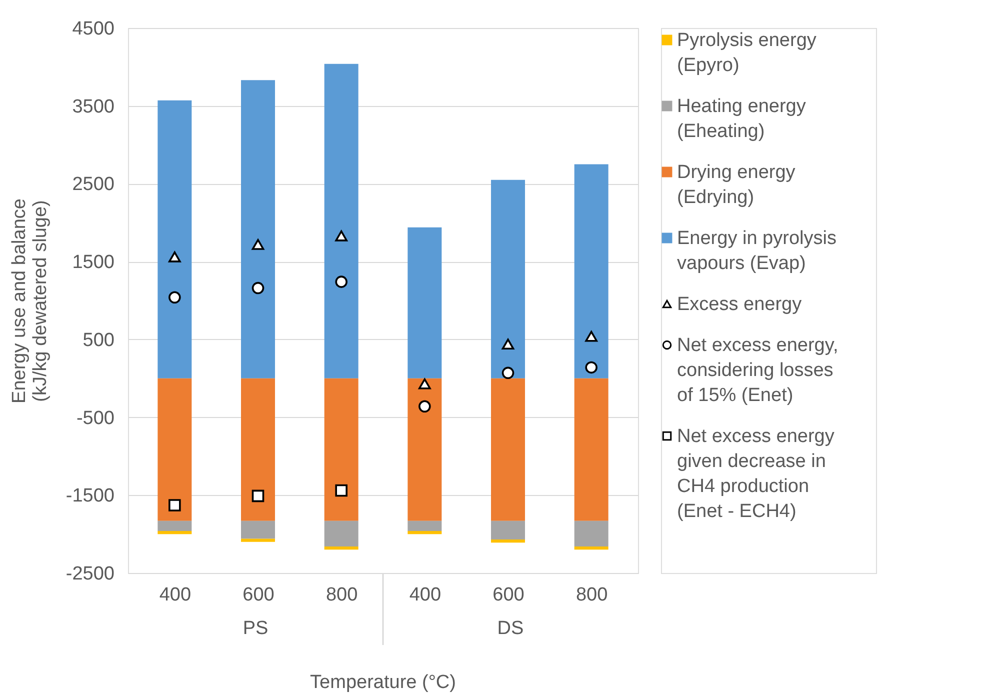 The width and height of the screenshot is (986, 697). What do you see at coordinates (757, 370) in the screenshot?
I see `legend-label: Net excess energy, considering losses of 15% (Enet)` at bounding box center [757, 370].